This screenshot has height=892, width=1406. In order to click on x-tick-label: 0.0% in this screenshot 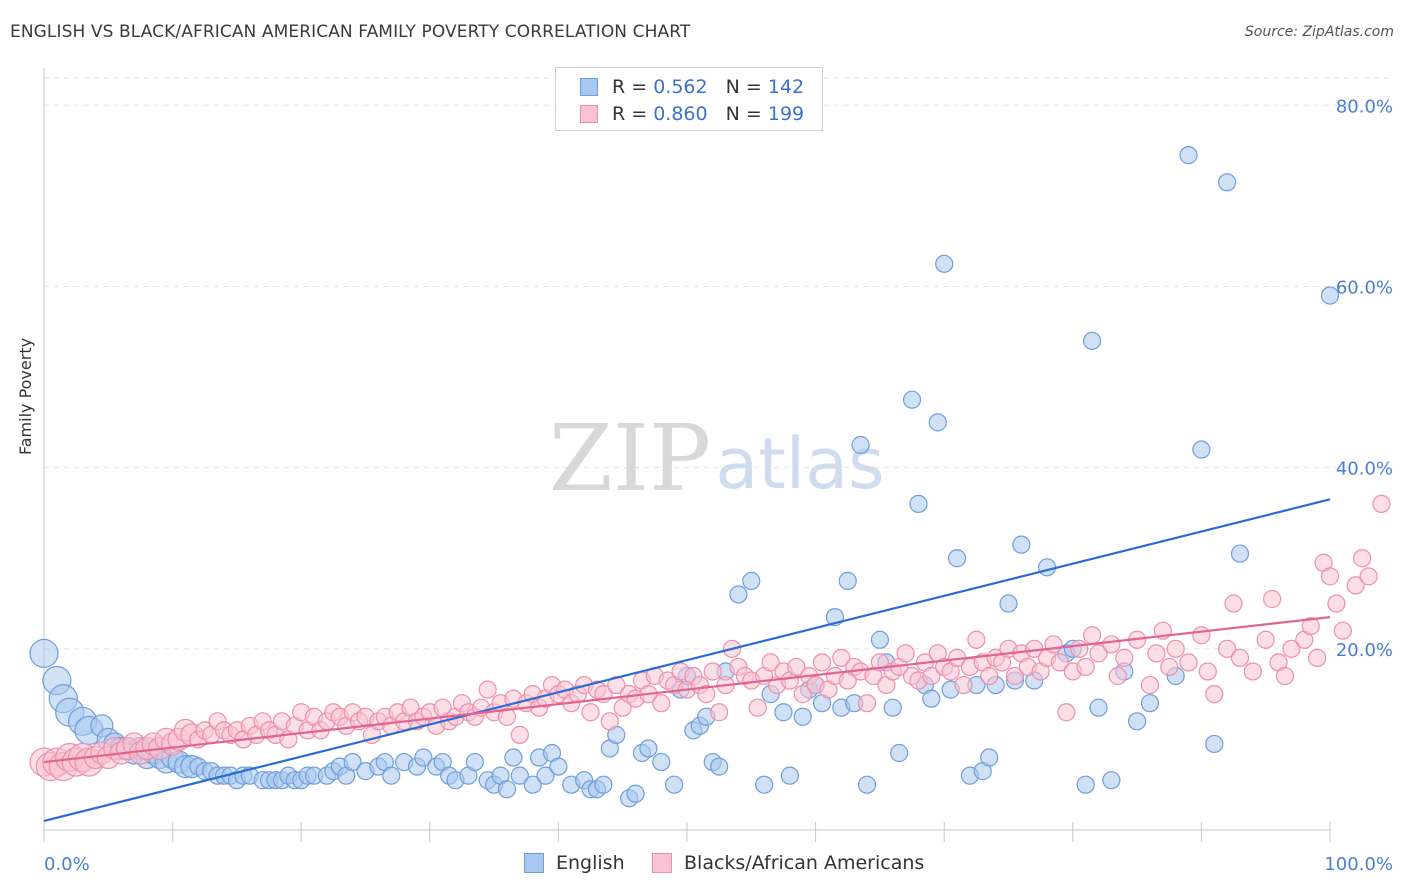, I will do `click(67, 864)`.